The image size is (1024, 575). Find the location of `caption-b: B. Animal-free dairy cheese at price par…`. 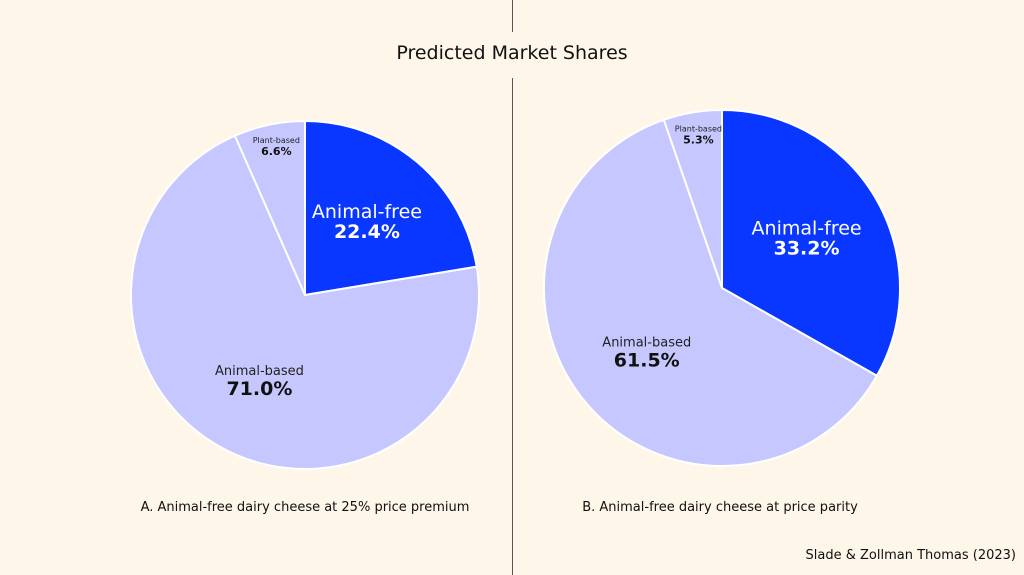

caption-b: B. Animal-free dairy cheese at price par… is located at coordinates (720, 507).